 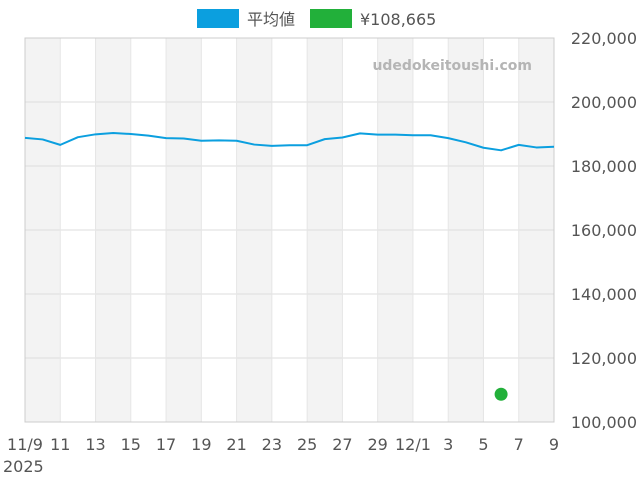 I want to click on x-tick-label: 11, so click(x=60, y=444).